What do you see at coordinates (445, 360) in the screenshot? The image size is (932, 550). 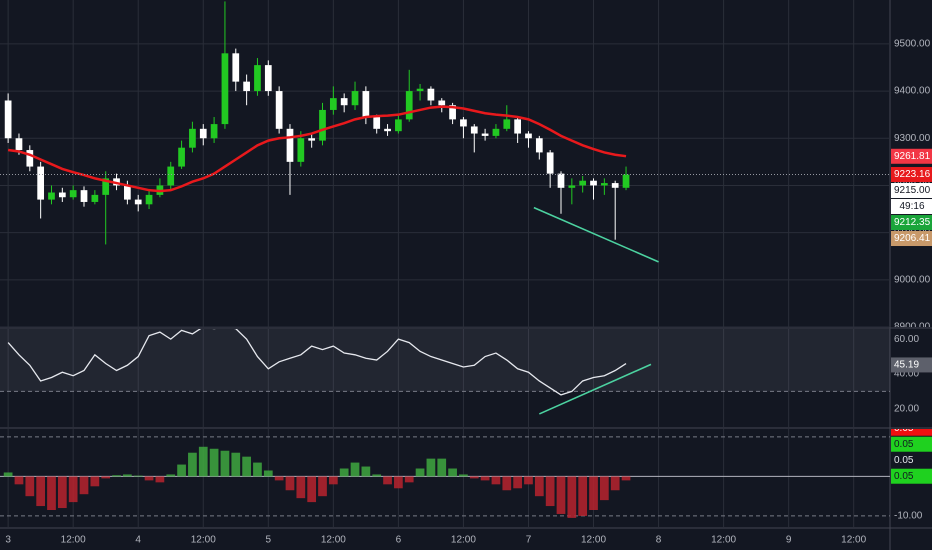 I see `band` at bounding box center [445, 360].